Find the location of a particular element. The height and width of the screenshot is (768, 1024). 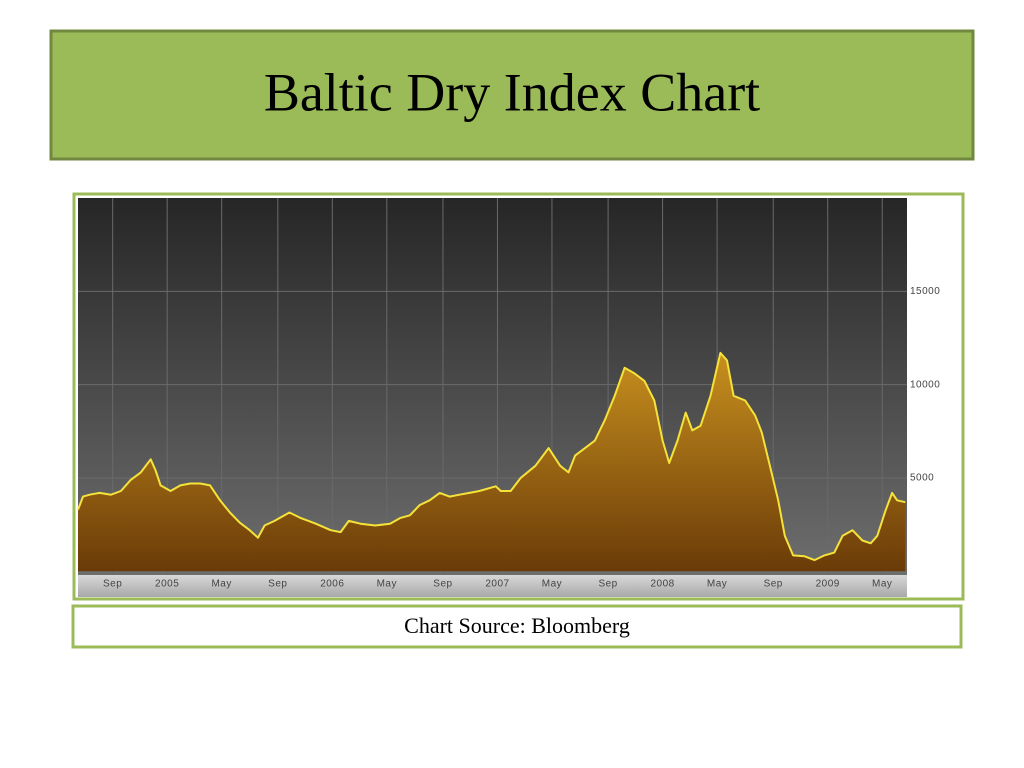

x-tick-label: 2009 is located at coordinates (828, 584).